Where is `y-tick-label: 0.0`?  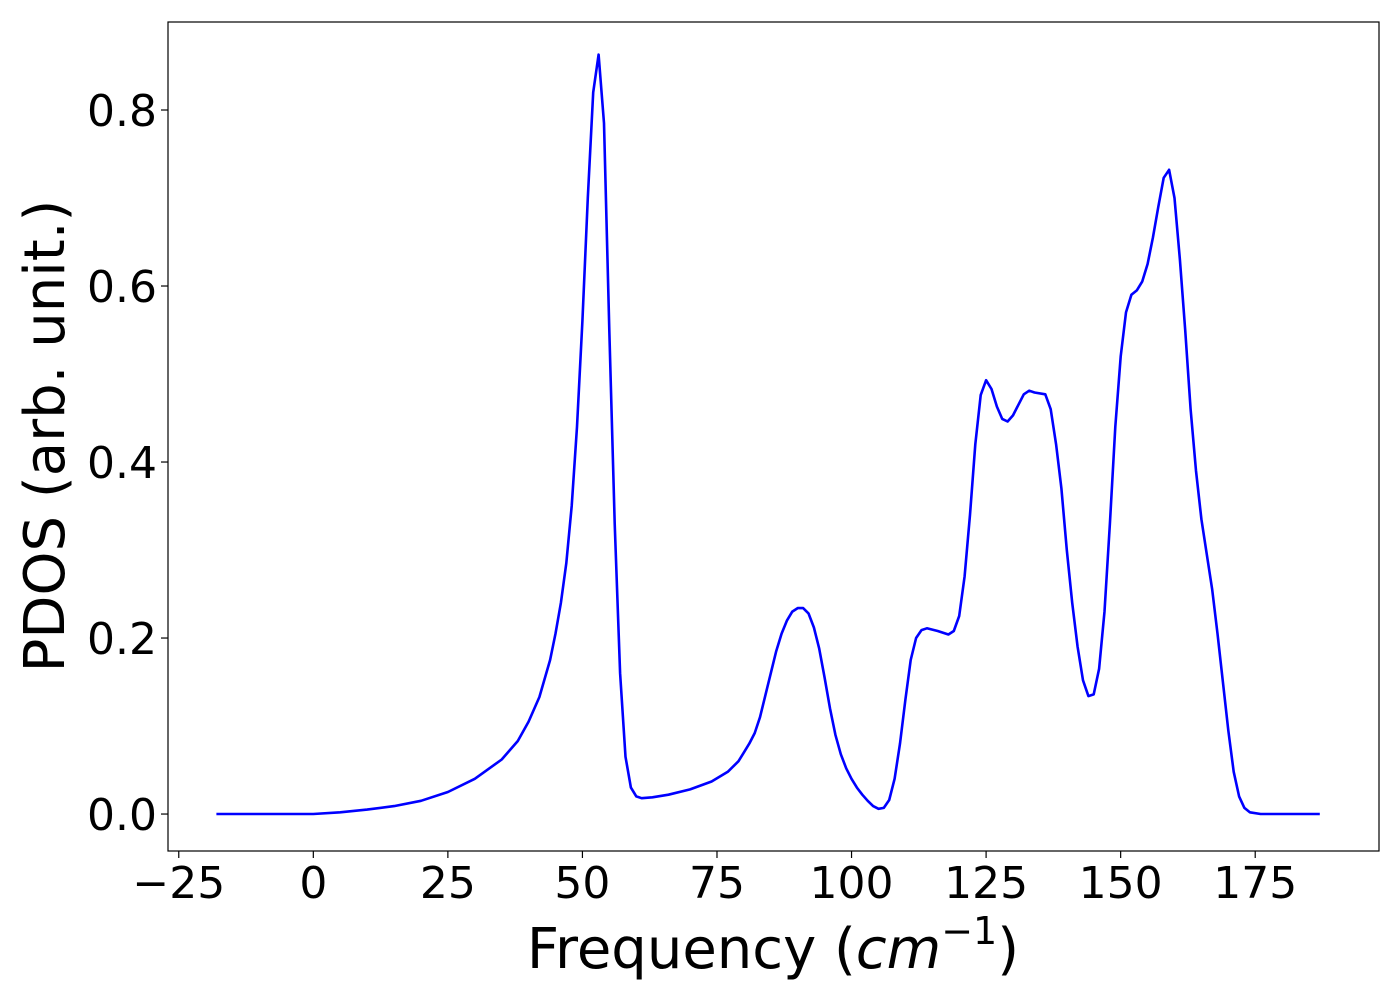
y-tick-label: 0.0 is located at coordinates (122, 815).